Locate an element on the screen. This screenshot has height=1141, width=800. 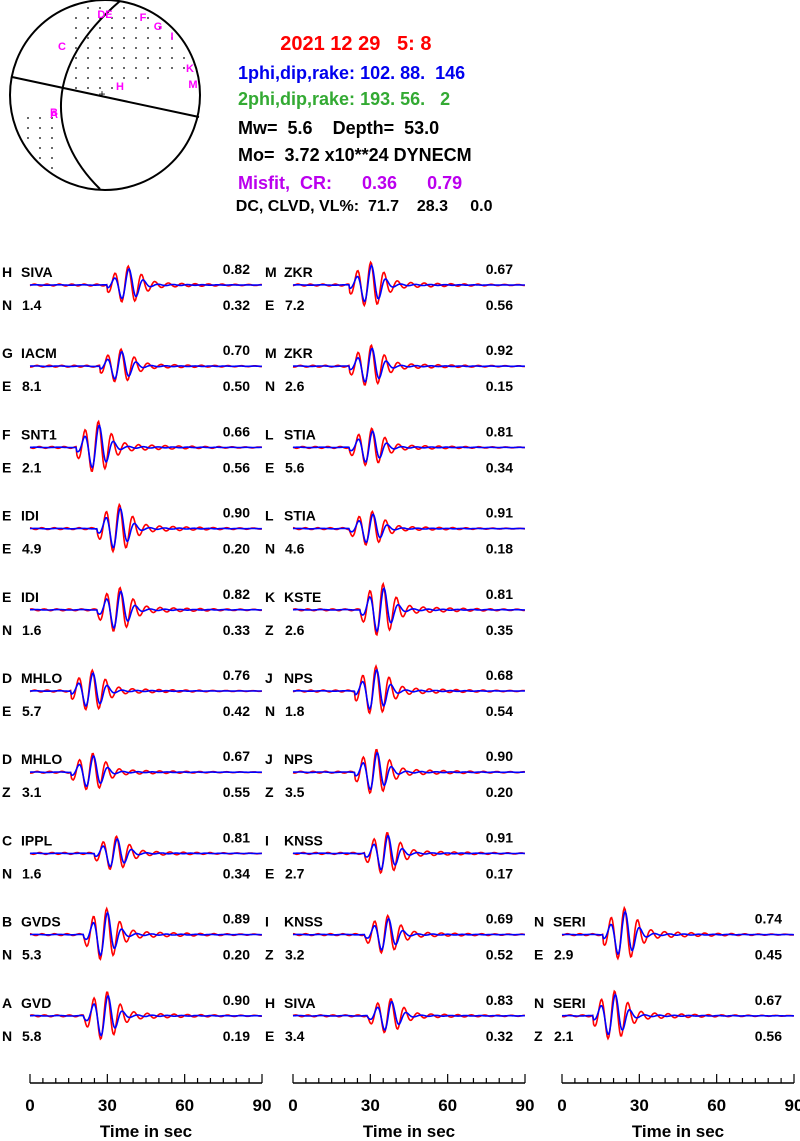
station-name: IPPL is located at coordinates (37, 840).